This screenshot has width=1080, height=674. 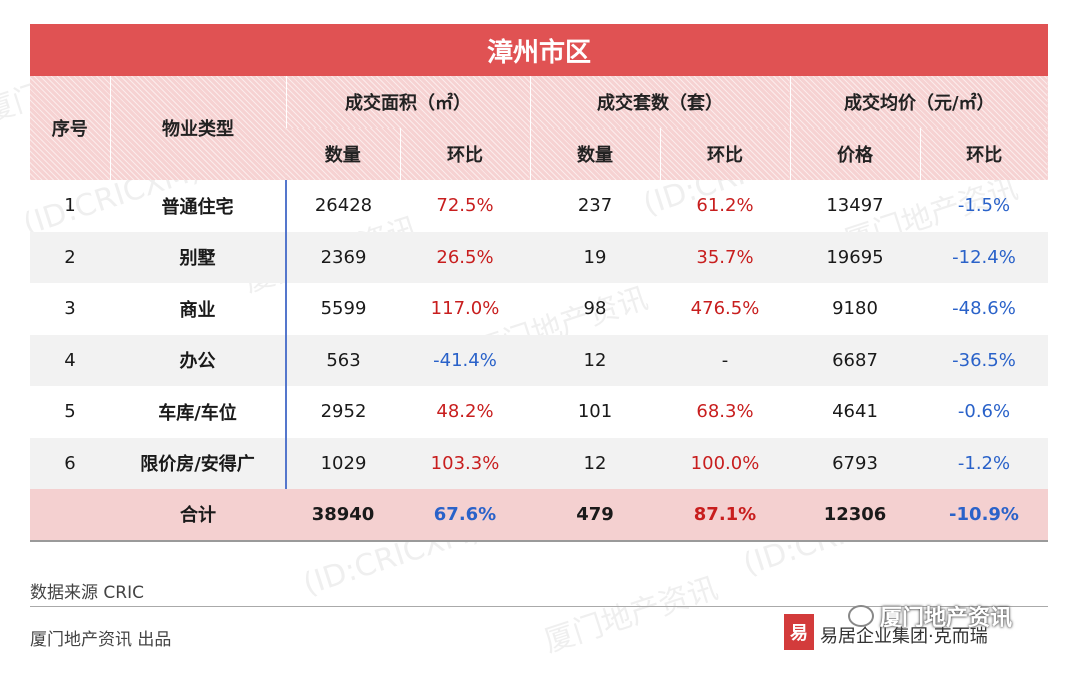 What do you see at coordinates (342, 412) in the screenshot?
I see `cell-area: 2952` at bounding box center [342, 412].